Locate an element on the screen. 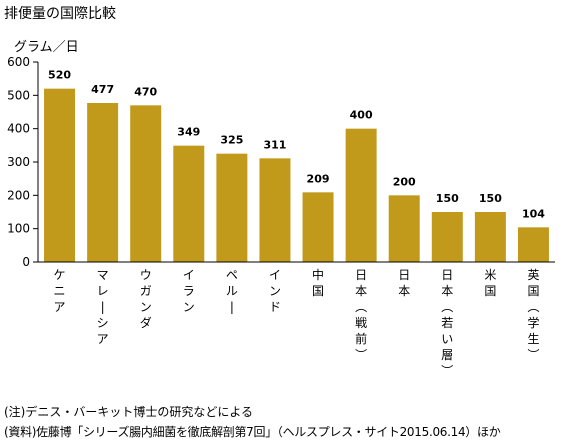 This screenshot has height=444, width=585. data-label-5: 311 is located at coordinates (274, 144).